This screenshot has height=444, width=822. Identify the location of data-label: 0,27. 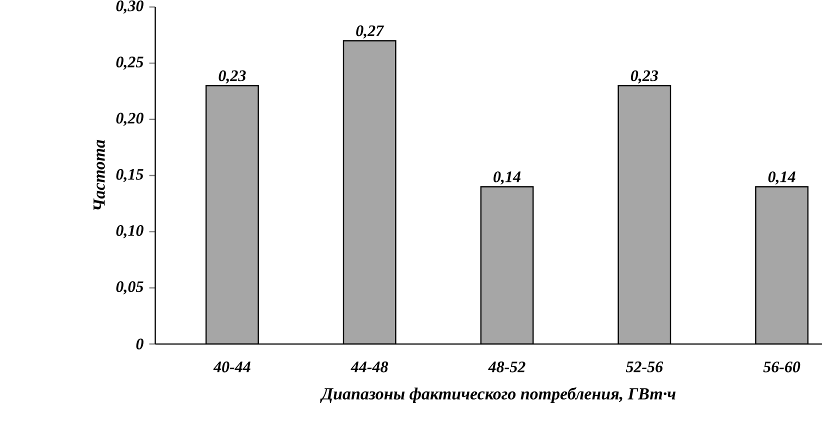
(370, 32).